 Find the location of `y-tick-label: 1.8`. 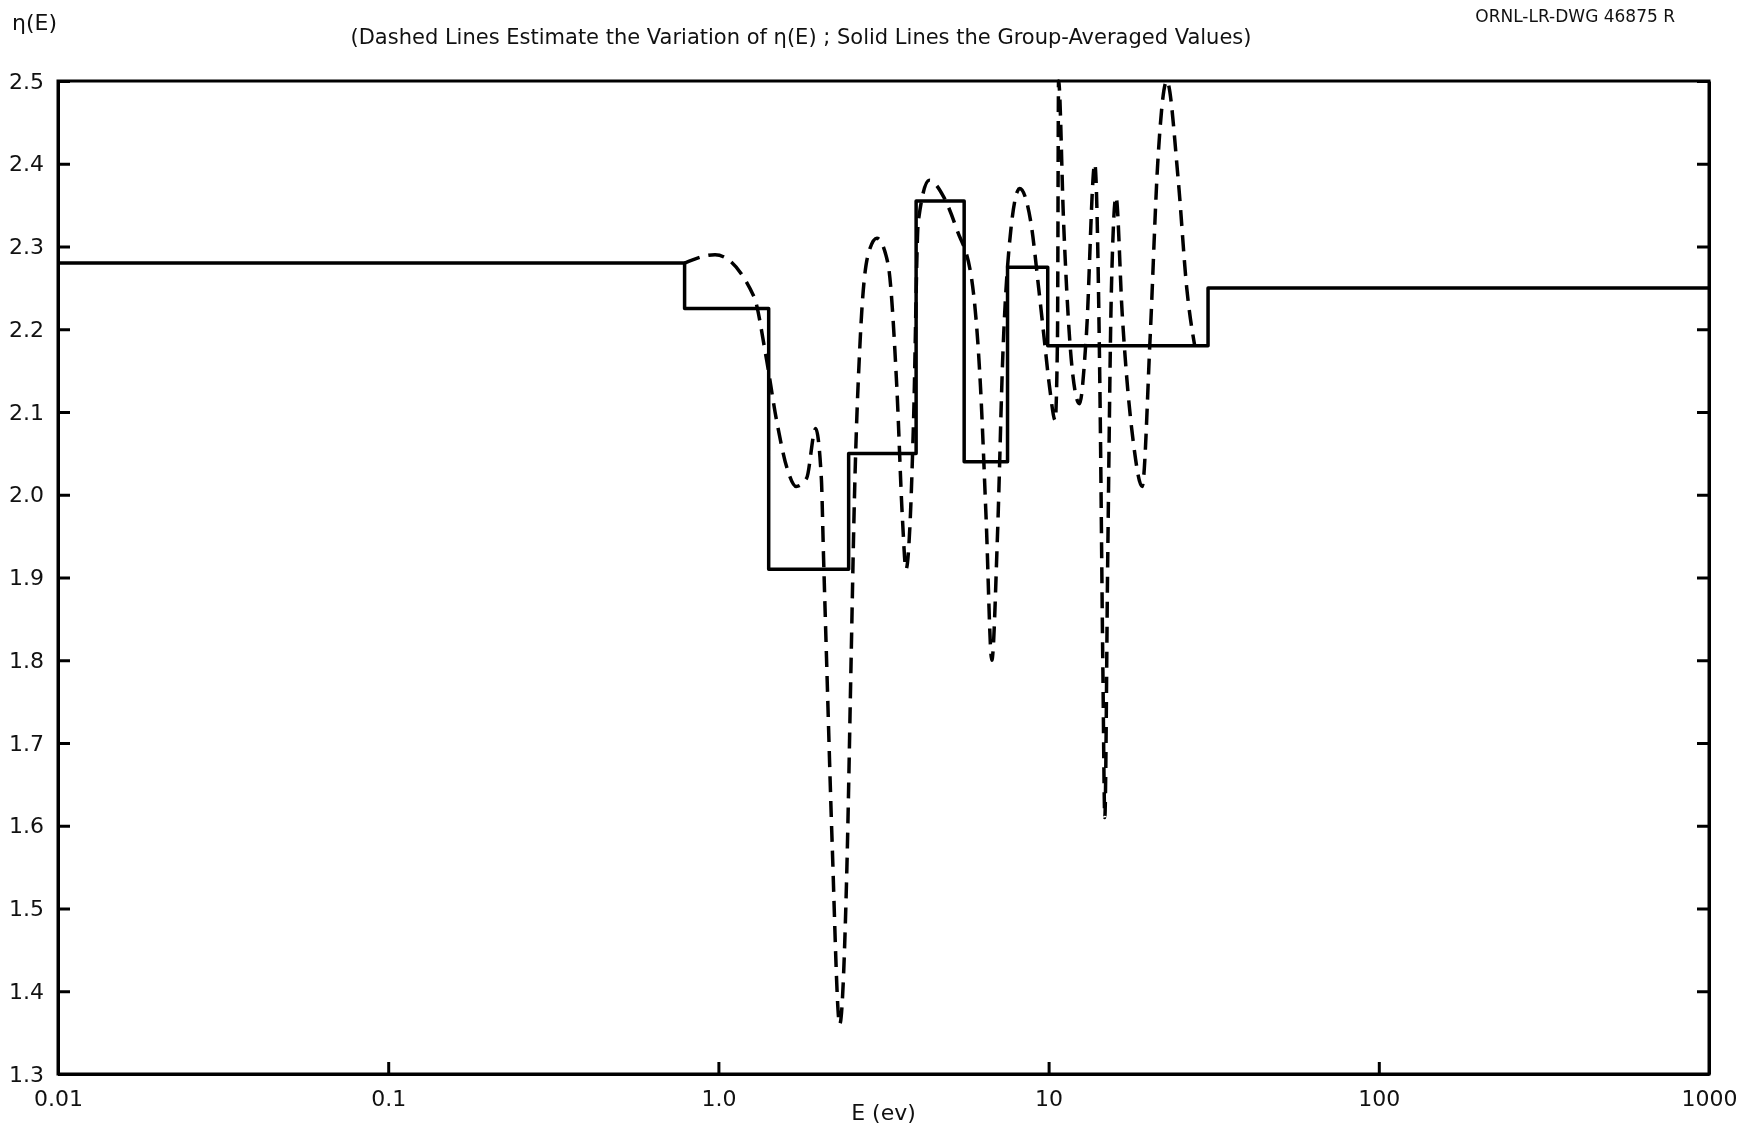

y-tick-label: 1.8 is located at coordinates (26, 660).